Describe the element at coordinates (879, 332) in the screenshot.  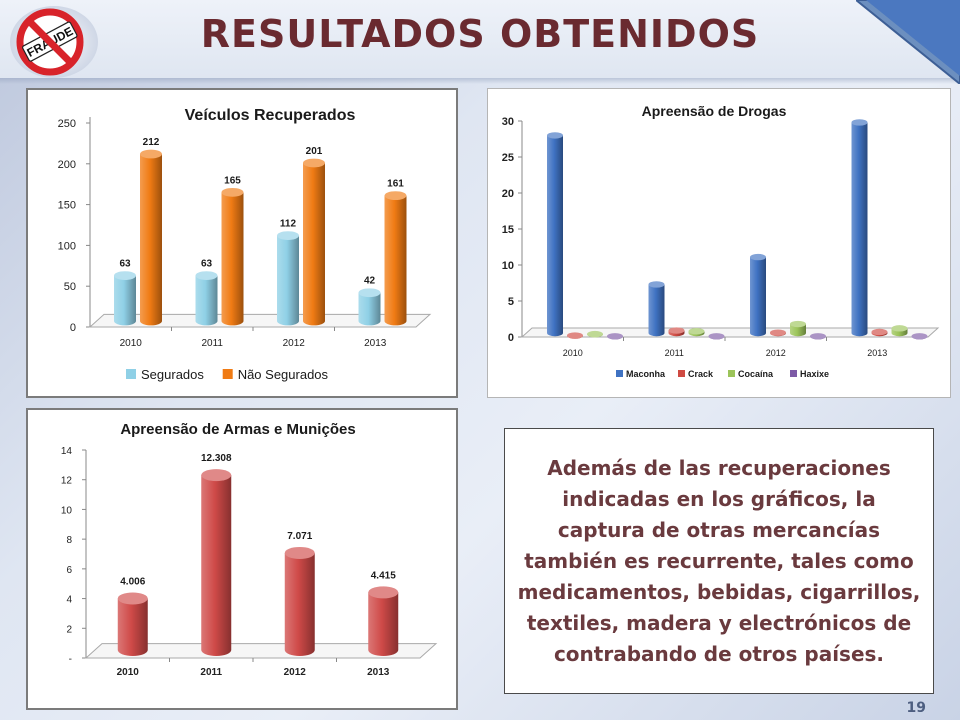
I see `bar-crack-2013-top` at that location.